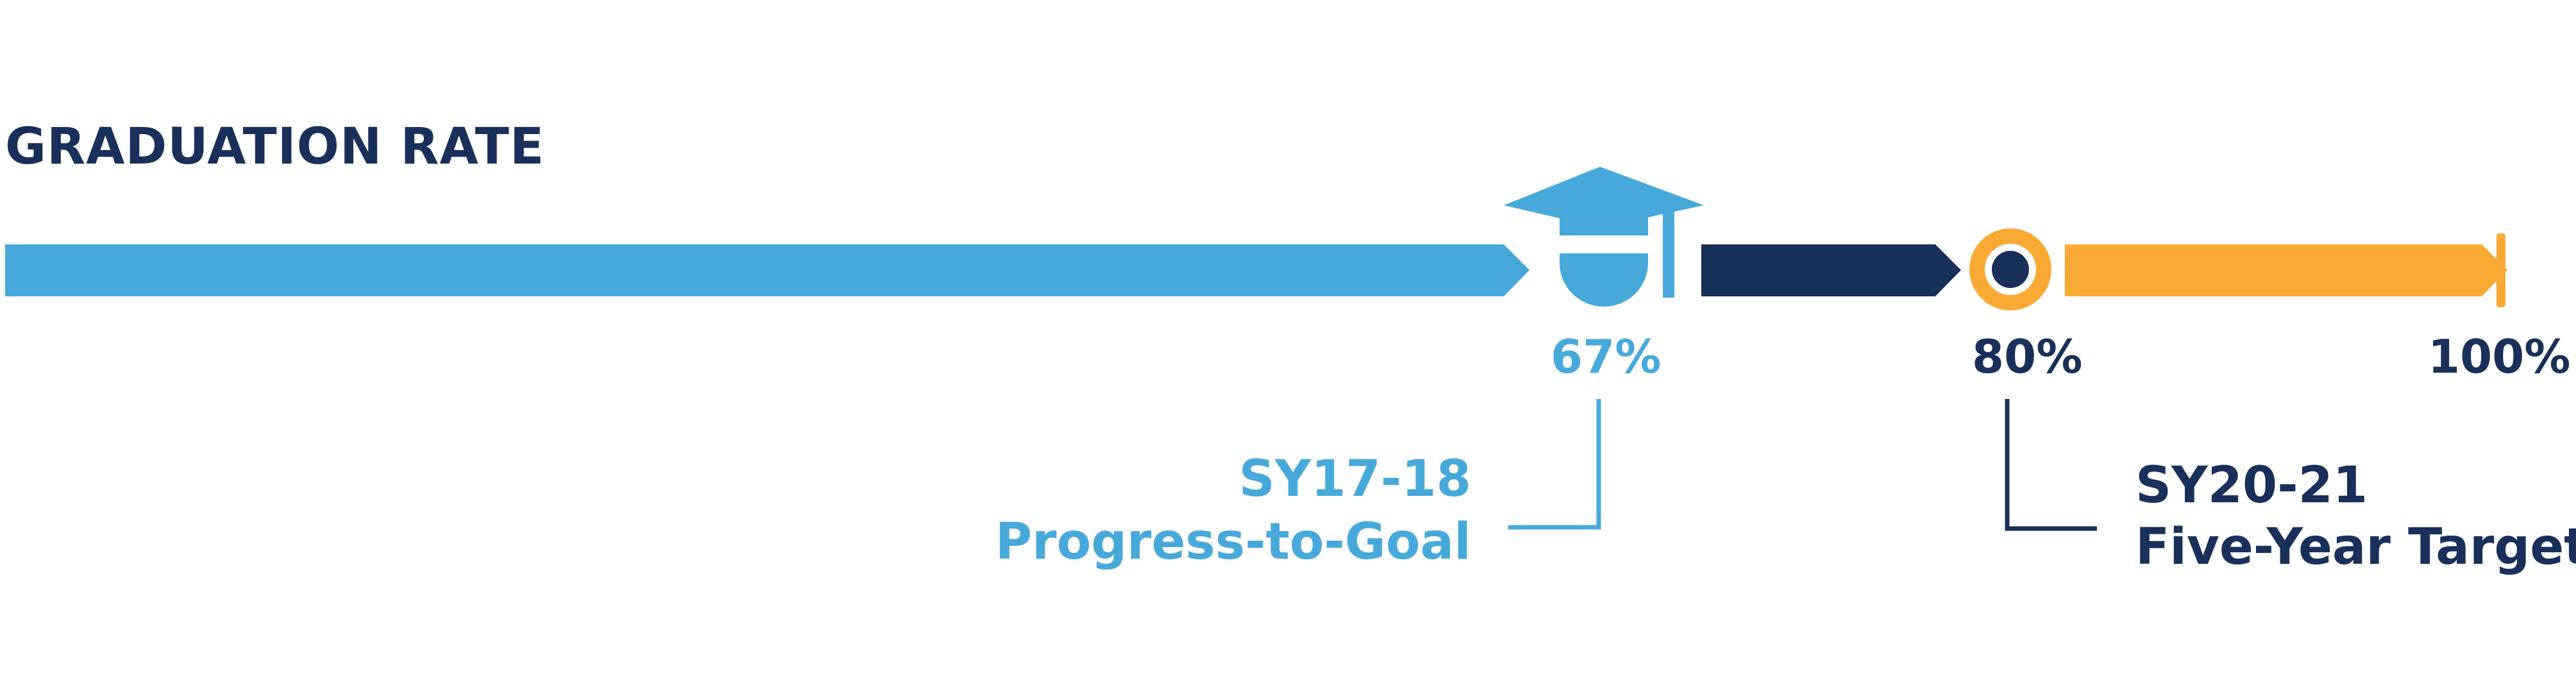  What do you see at coordinates (2499, 357) in the screenshot?
I see `max-value-label: 100%` at bounding box center [2499, 357].